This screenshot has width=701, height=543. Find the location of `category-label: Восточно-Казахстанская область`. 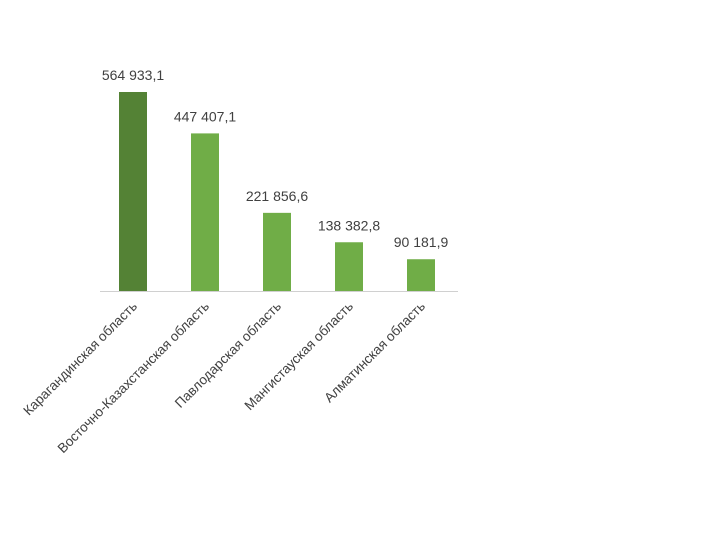

category-label: Восточно-Казахстанская область is located at coordinates (134, 378).